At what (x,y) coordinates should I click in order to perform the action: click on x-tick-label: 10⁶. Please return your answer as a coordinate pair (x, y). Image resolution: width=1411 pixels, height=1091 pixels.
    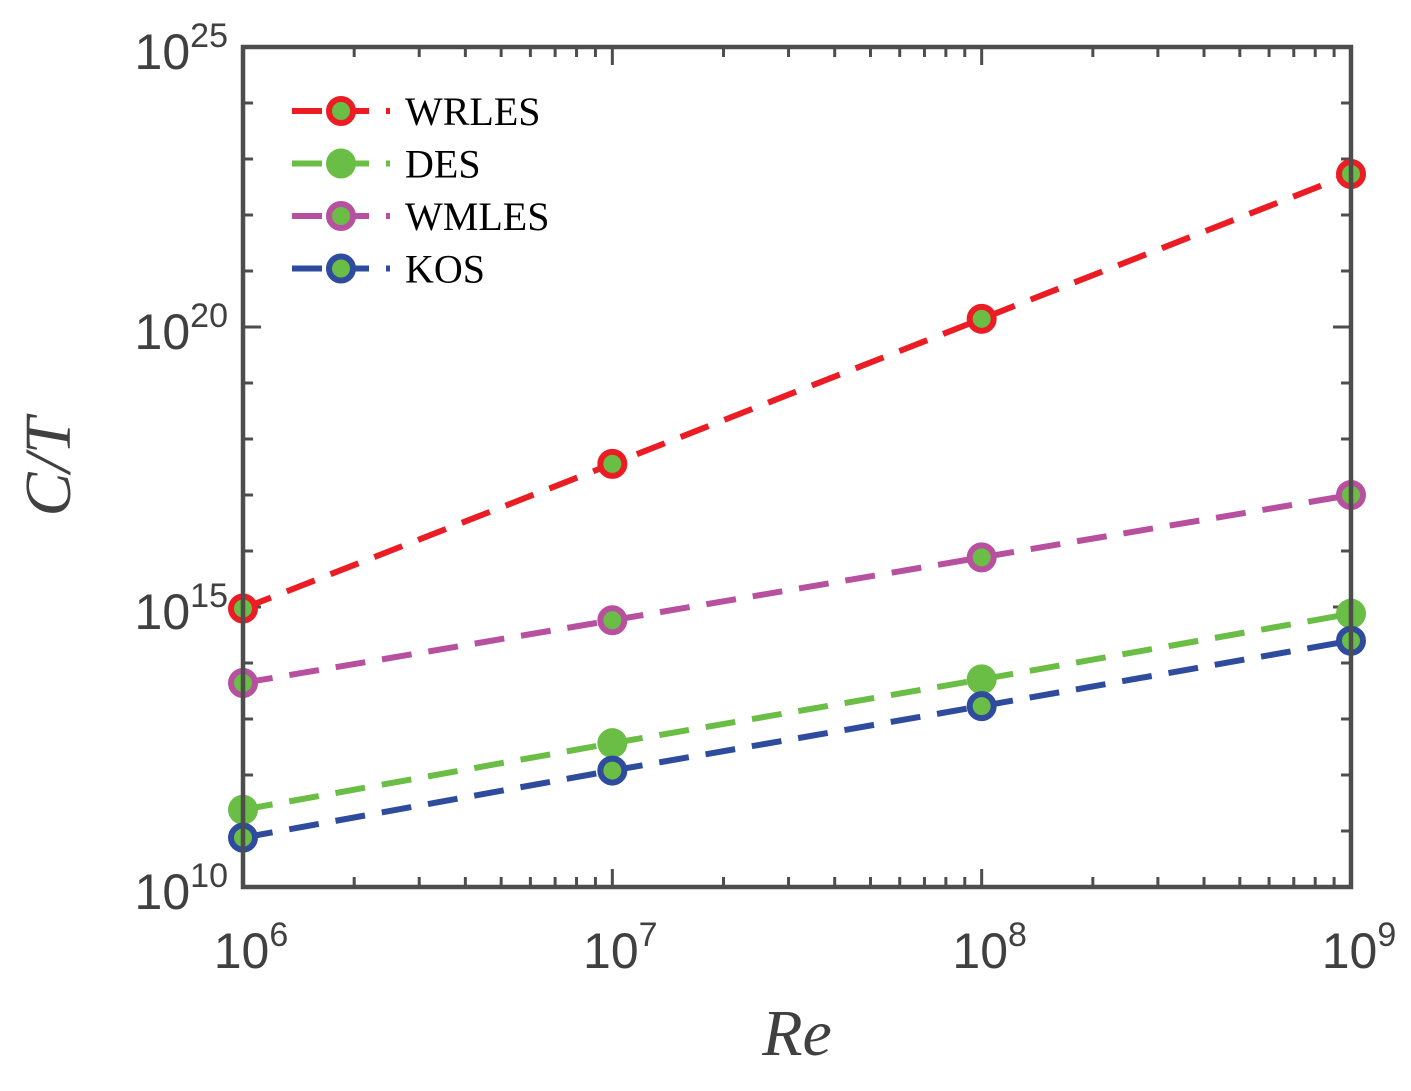
    Looking at the image, I should click on (251, 947).